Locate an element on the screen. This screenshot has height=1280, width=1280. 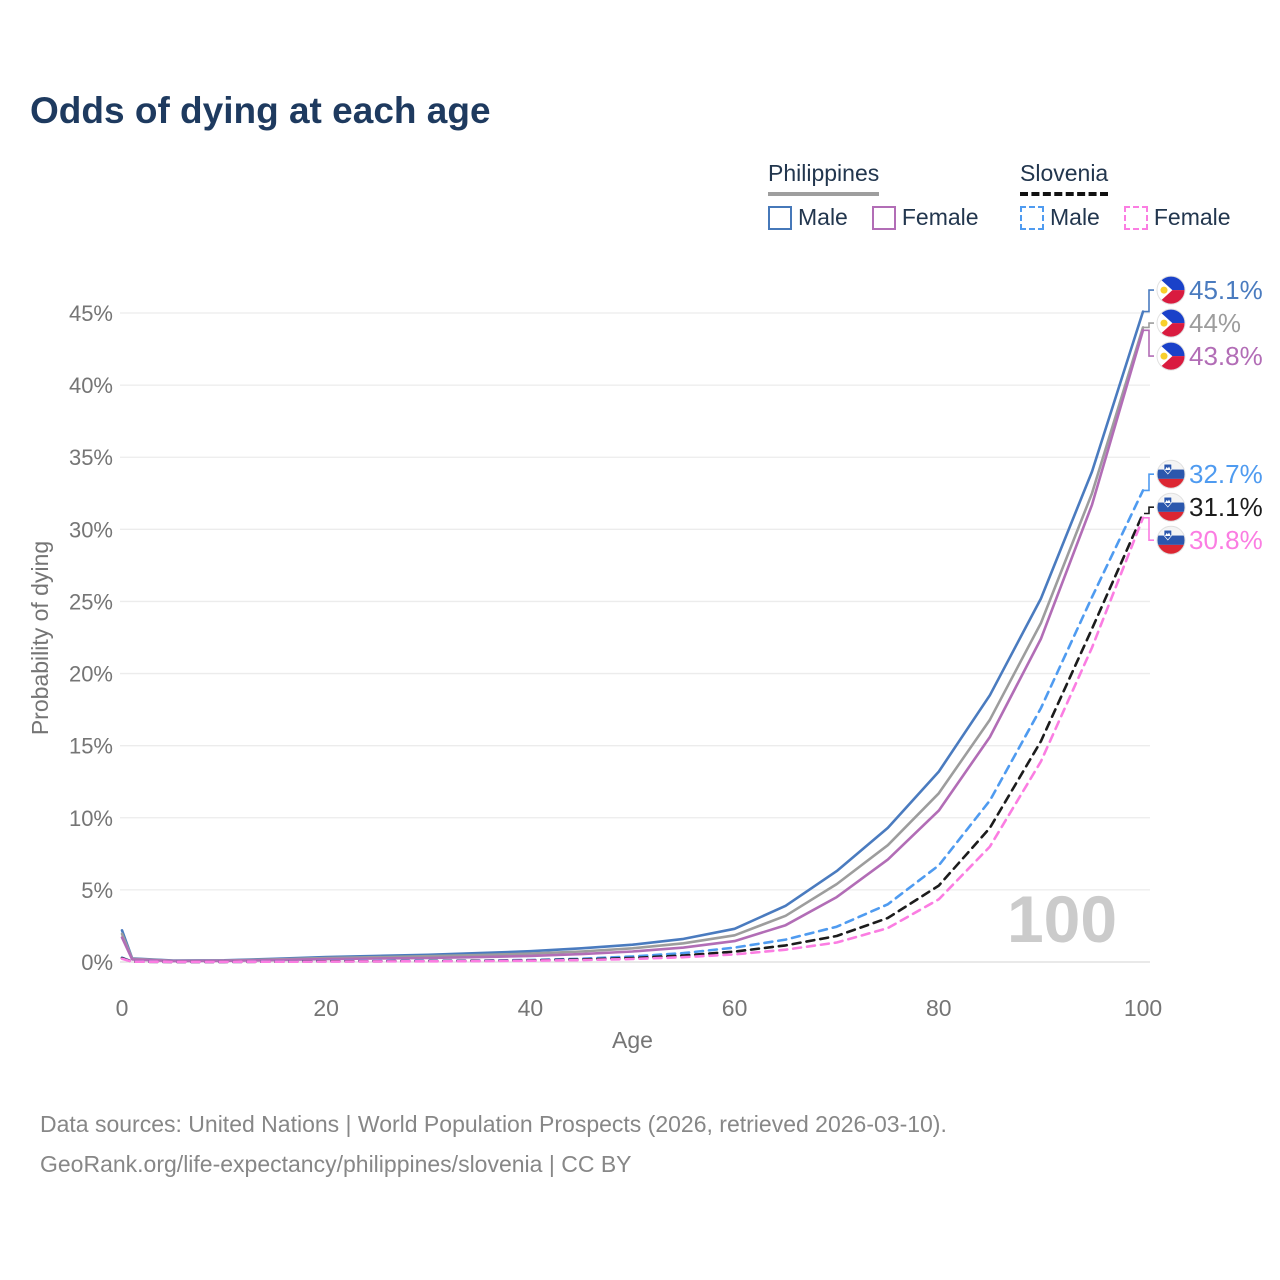
slovenia-female-swatch-icon is located at coordinates (1135, 217).